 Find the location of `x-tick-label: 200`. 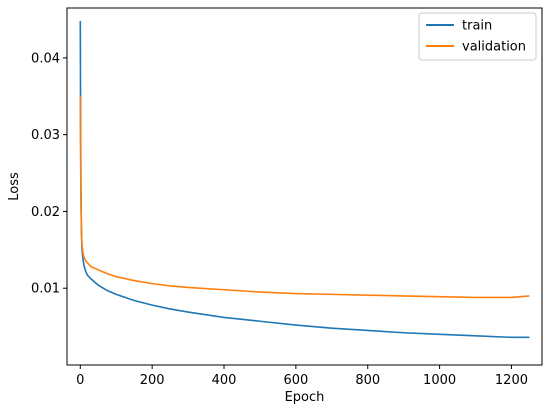

x-tick-label: 200 is located at coordinates (152, 380).